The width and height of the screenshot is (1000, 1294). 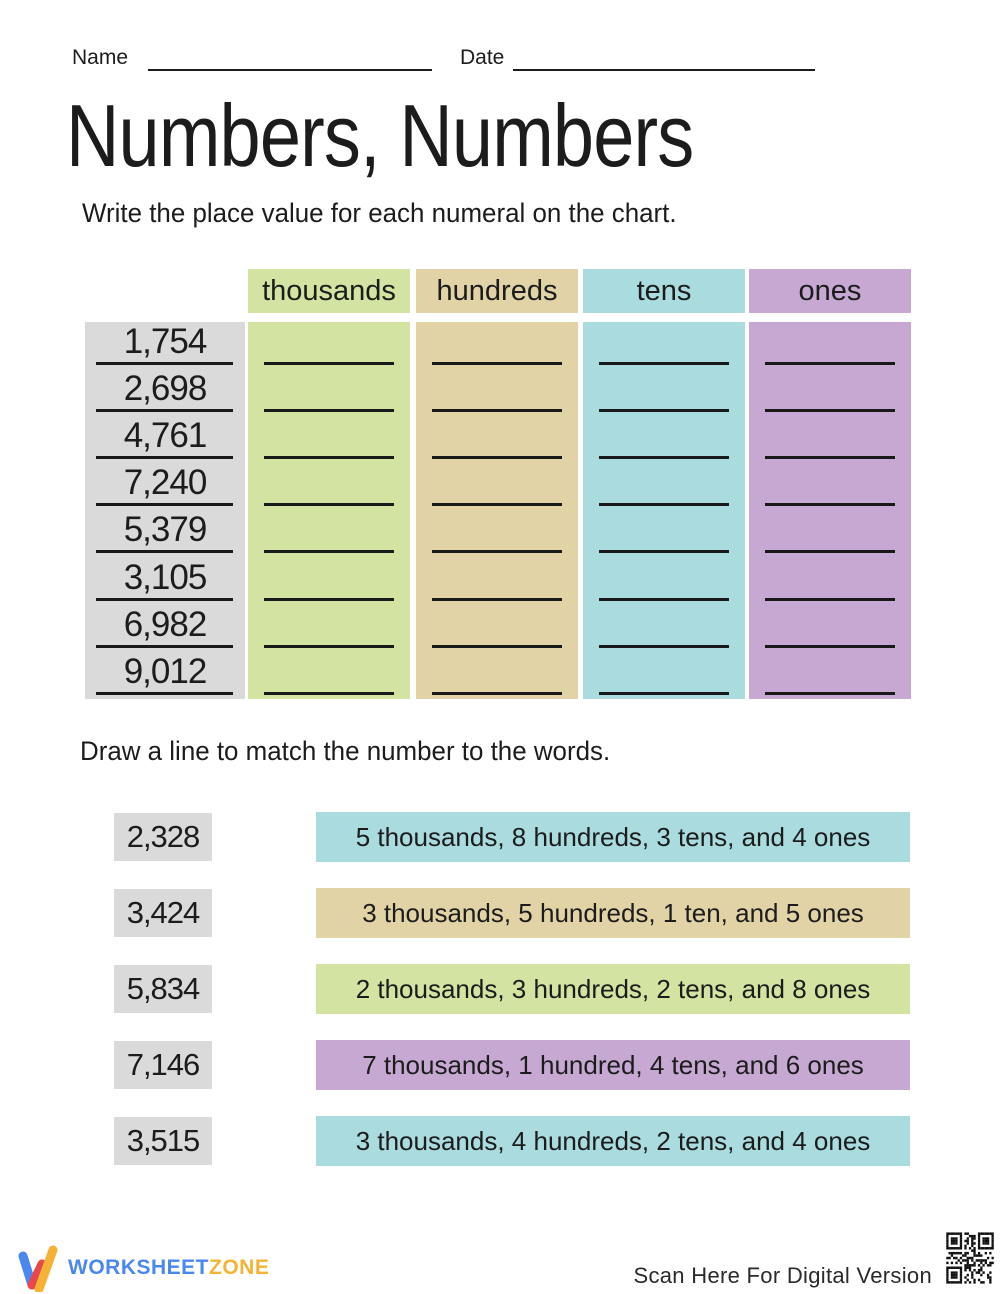 I want to click on match-number-box: 3,515, so click(x=163, y=1141).